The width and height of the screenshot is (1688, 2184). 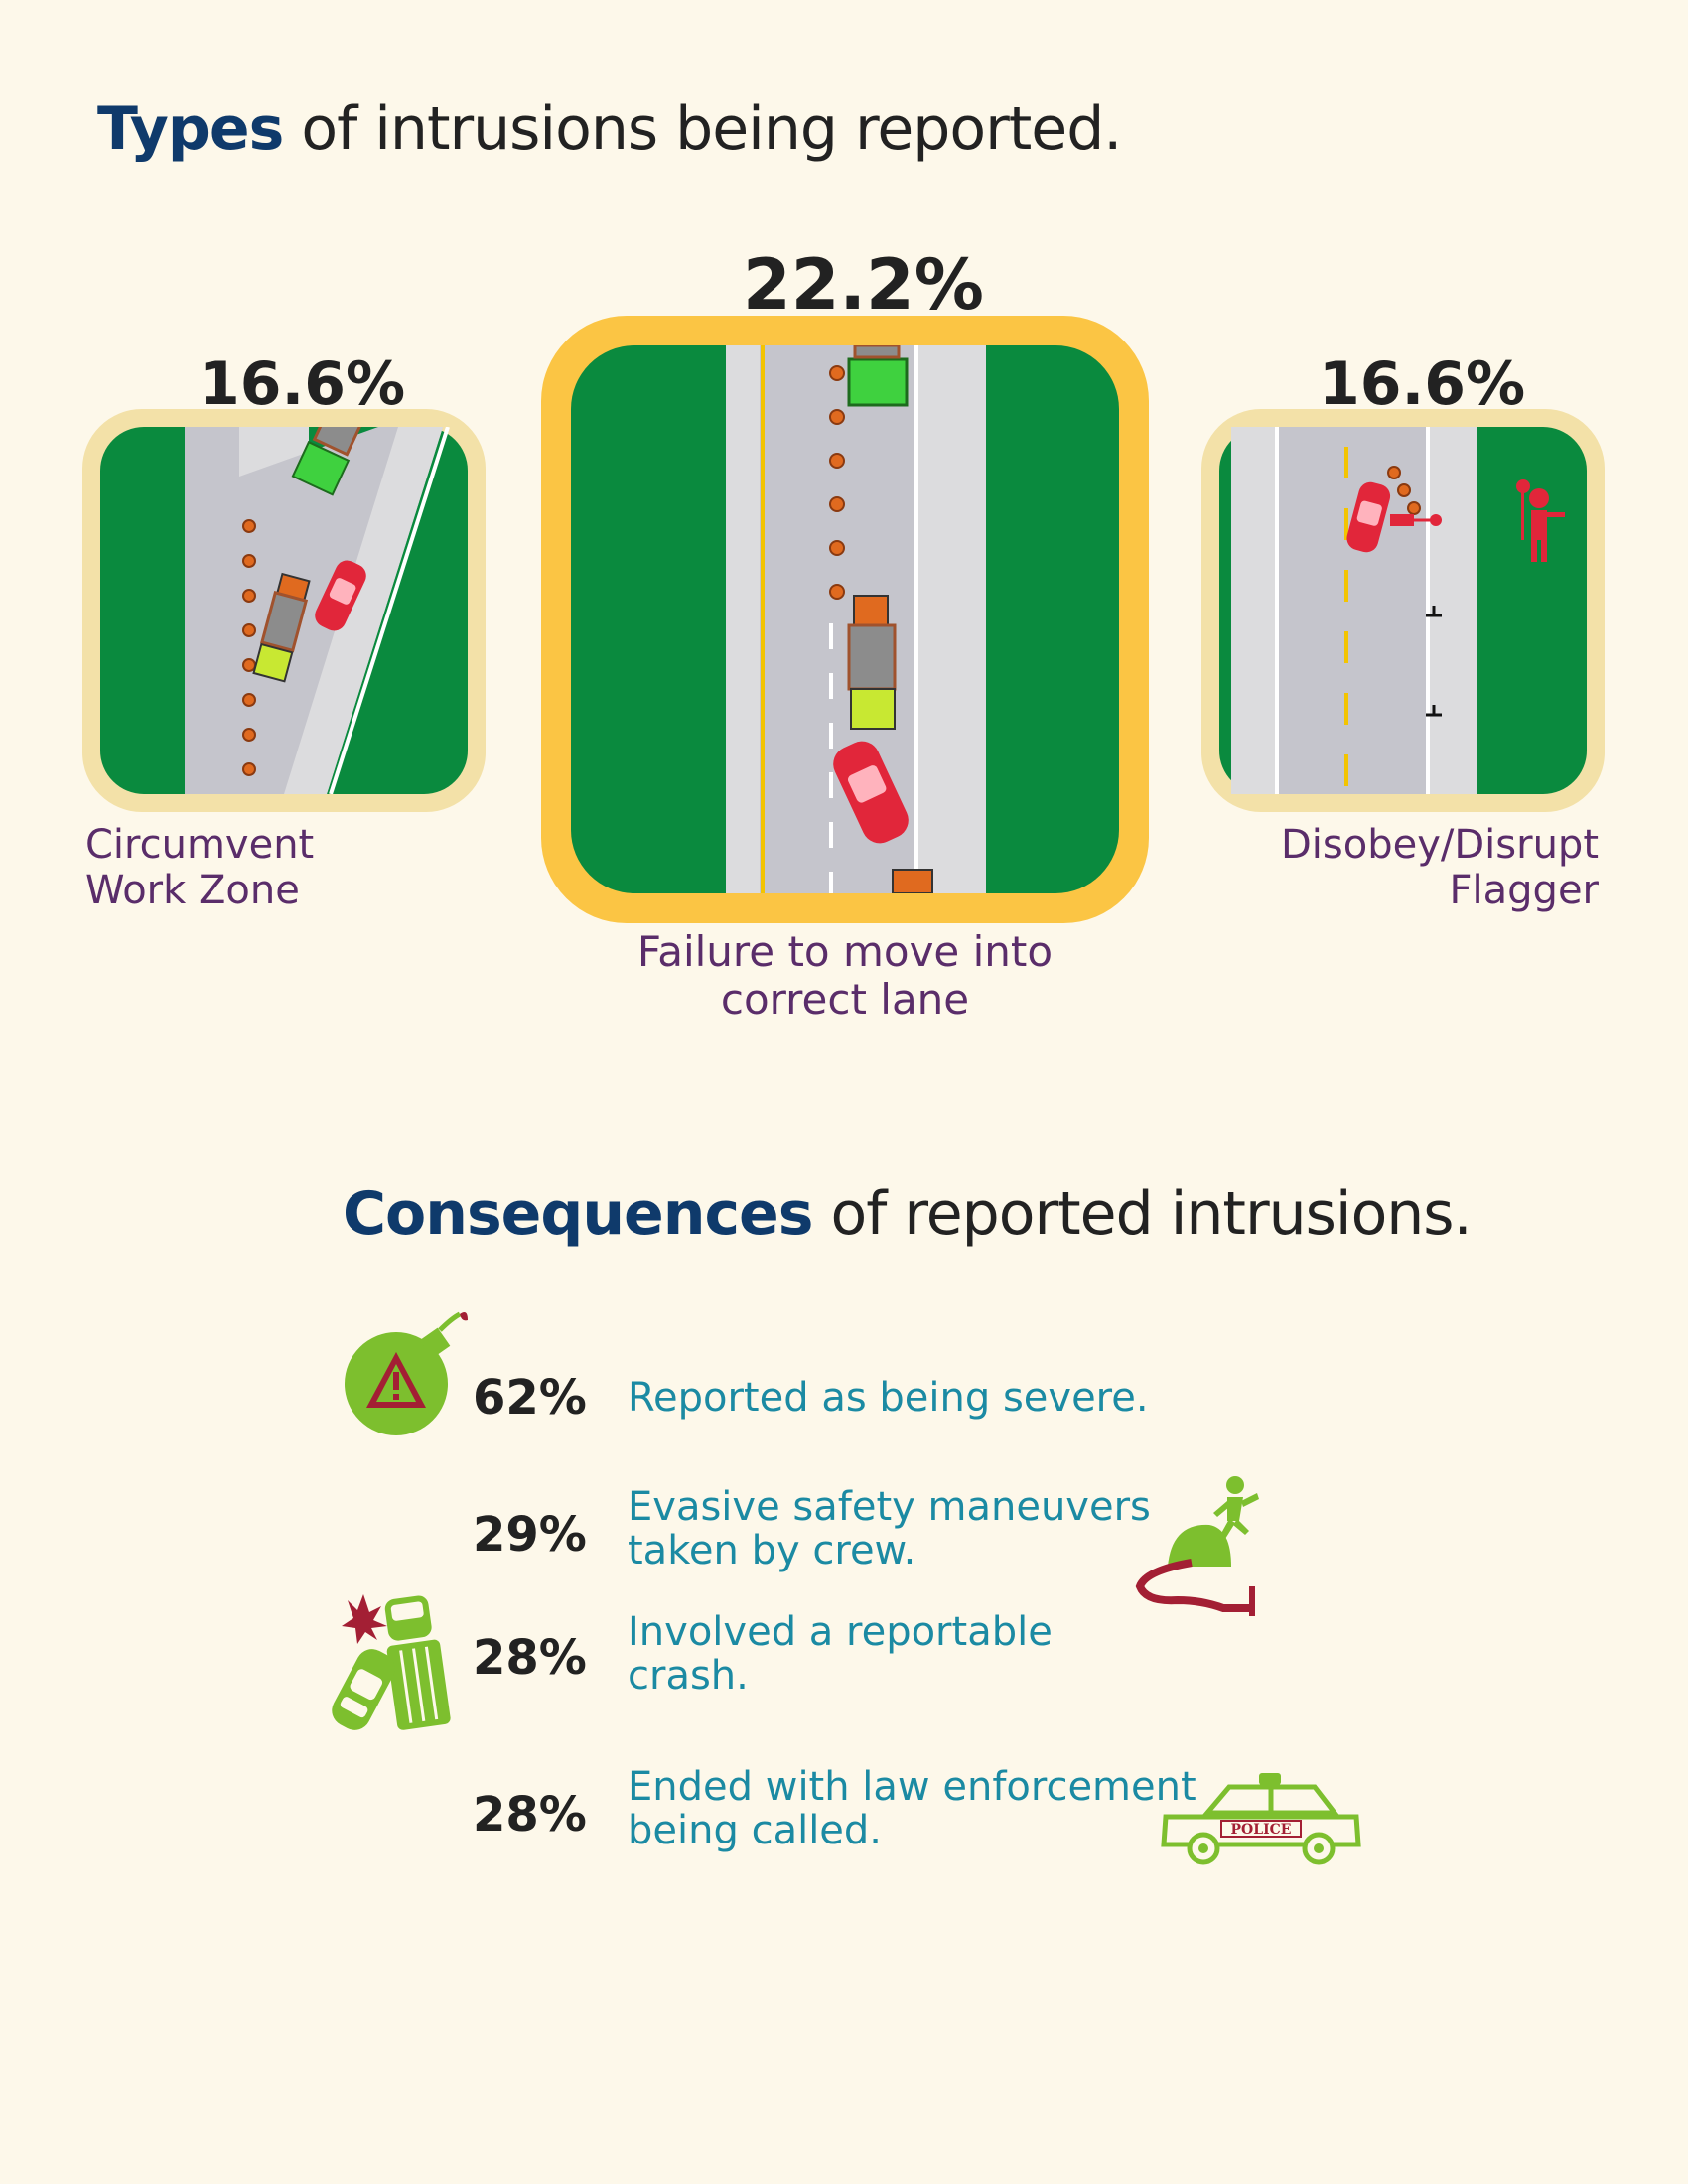 What do you see at coordinates (1197, 1546) in the screenshot?
I see `evasive-runner-icon` at bounding box center [1197, 1546].